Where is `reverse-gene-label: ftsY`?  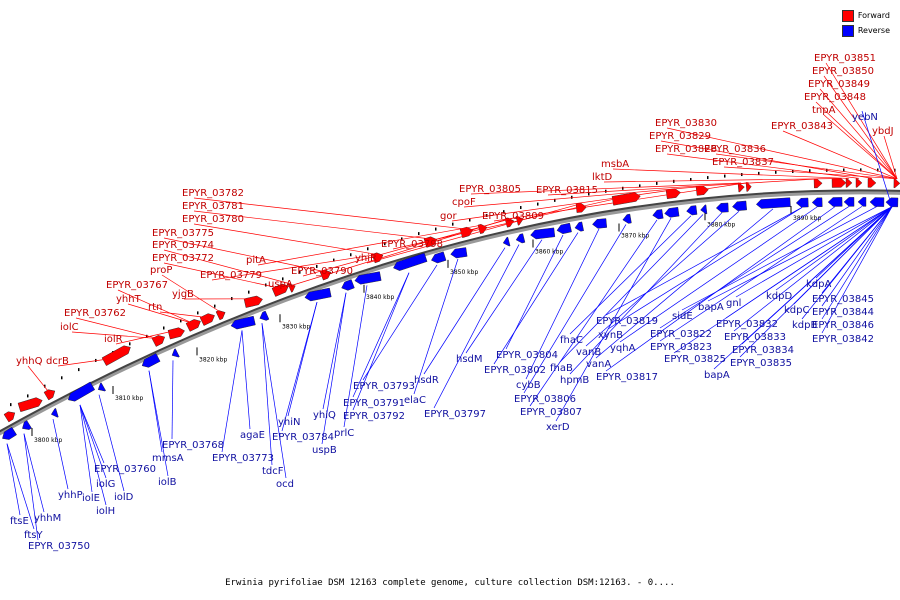 reverse-gene-label: ftsY is located at coordinates (33, 535).